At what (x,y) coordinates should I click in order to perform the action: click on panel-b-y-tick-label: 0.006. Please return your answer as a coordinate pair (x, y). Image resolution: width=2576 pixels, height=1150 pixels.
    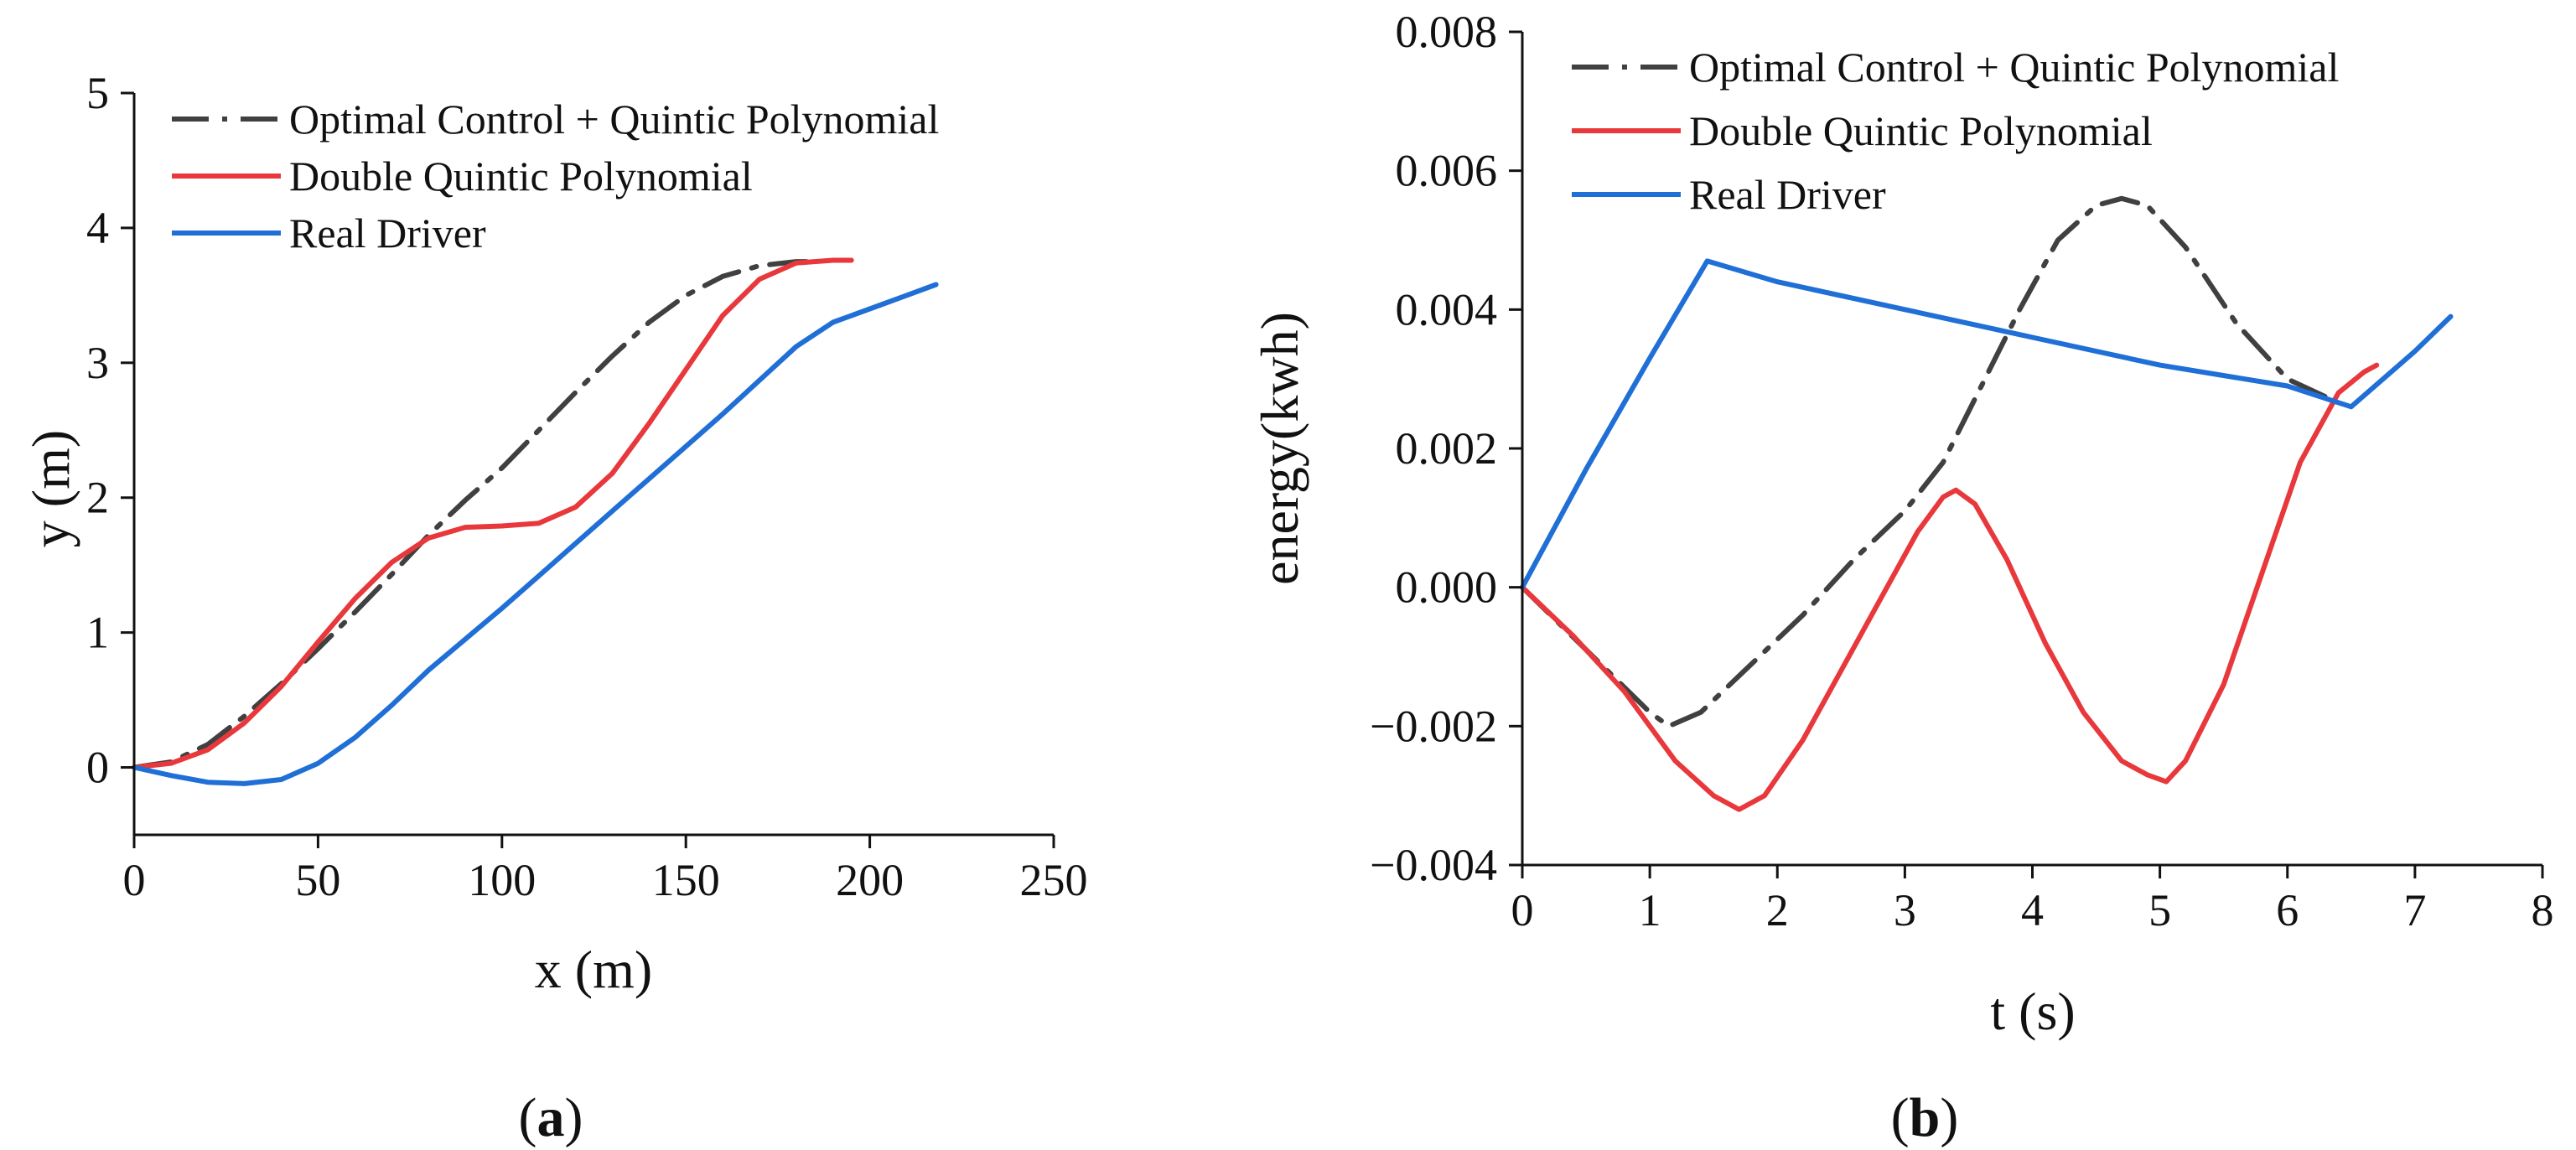
    Looking at the image, I should click on (1447, 171).